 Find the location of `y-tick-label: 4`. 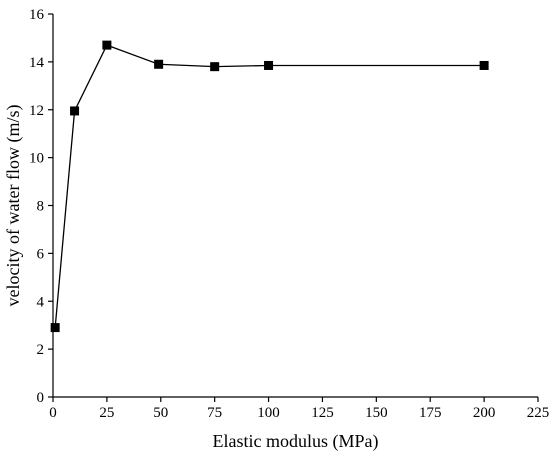

y-tick-label: 4 is located at coordinates (41, 302).